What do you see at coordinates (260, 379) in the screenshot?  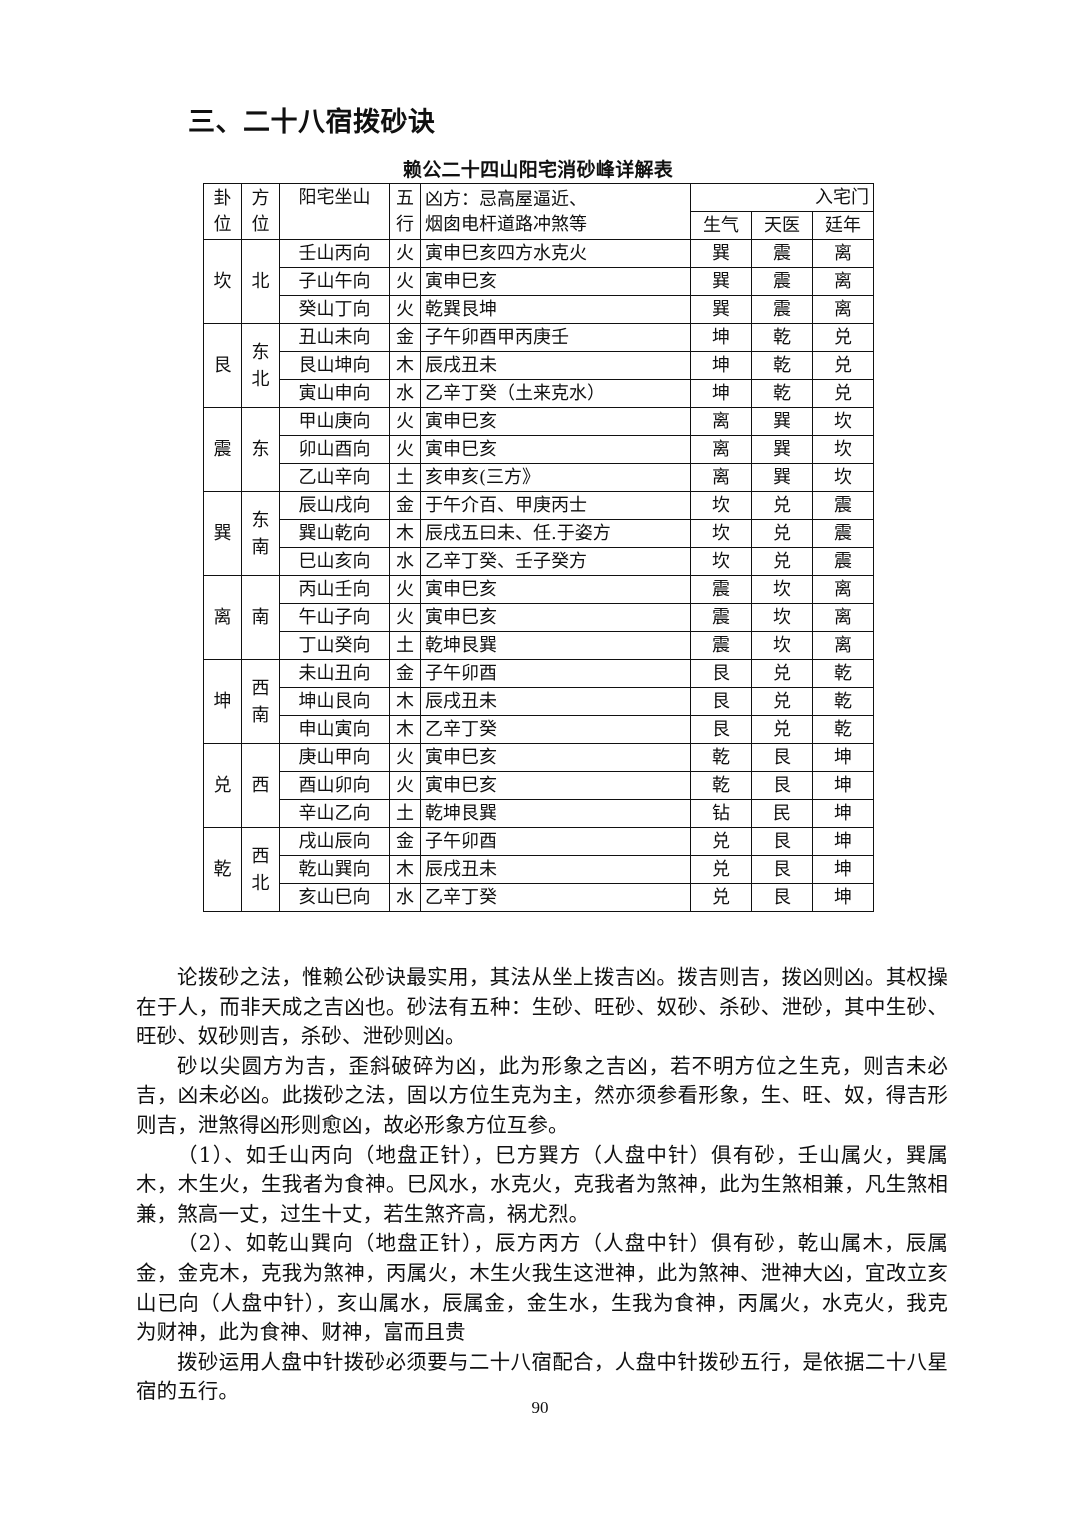 I see `fang-wei-char: 北` at bounding box center [260, 379].